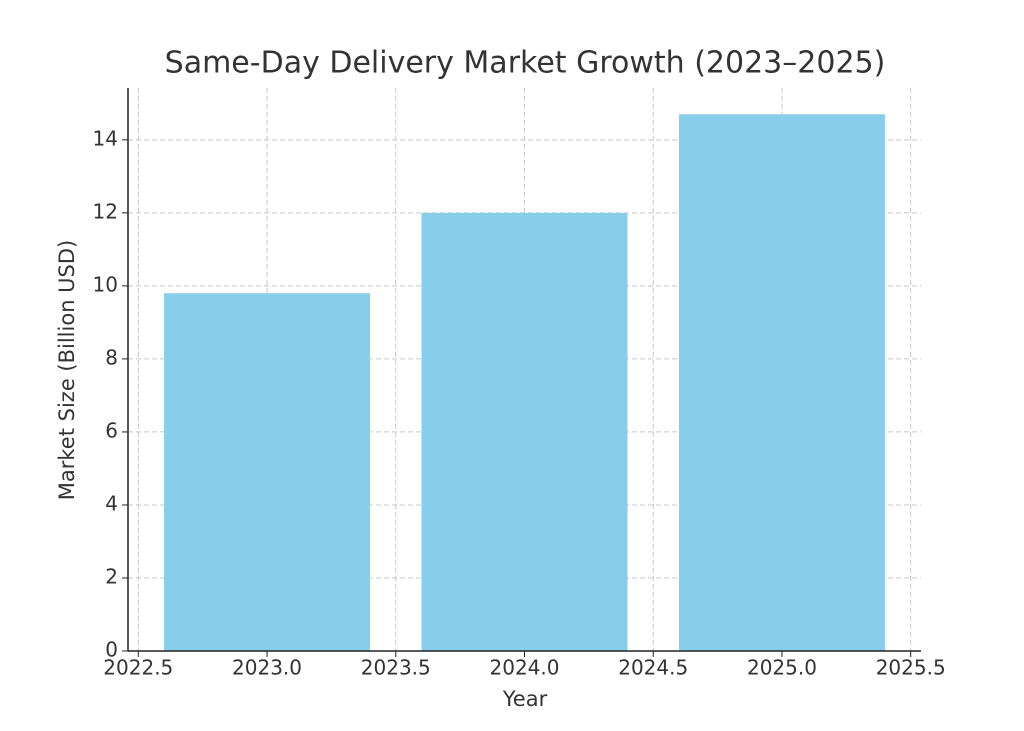 The image size is (1024, 731). I want to click on x-tick-label: 2025.5, so click(911, 668).